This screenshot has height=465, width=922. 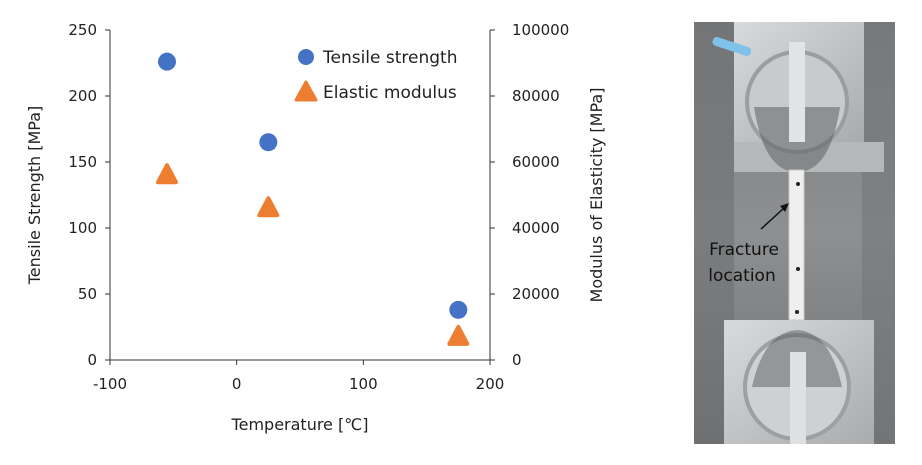 What do you see at coordinates (300, 424) in the screenshot?
I see `x-axis-title: Temperature [℃]` at bounding box center [300, 424].